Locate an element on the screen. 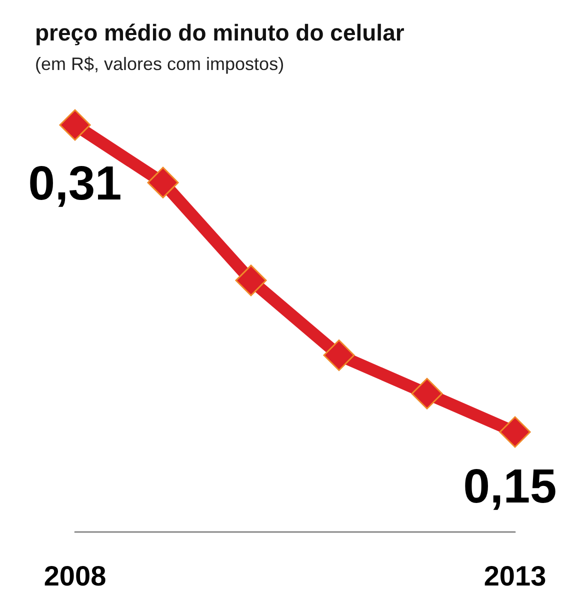  chart-title: preço médio do minuto do celular is located at coordinates (219, 33).